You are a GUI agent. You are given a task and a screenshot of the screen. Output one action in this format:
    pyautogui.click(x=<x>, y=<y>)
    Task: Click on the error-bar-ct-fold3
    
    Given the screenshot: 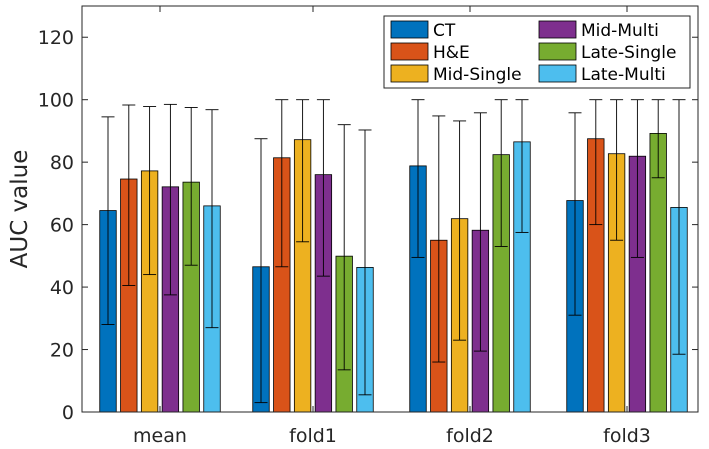 What is the action you would take?
    pyautogui.click(x=575, y=214)
    